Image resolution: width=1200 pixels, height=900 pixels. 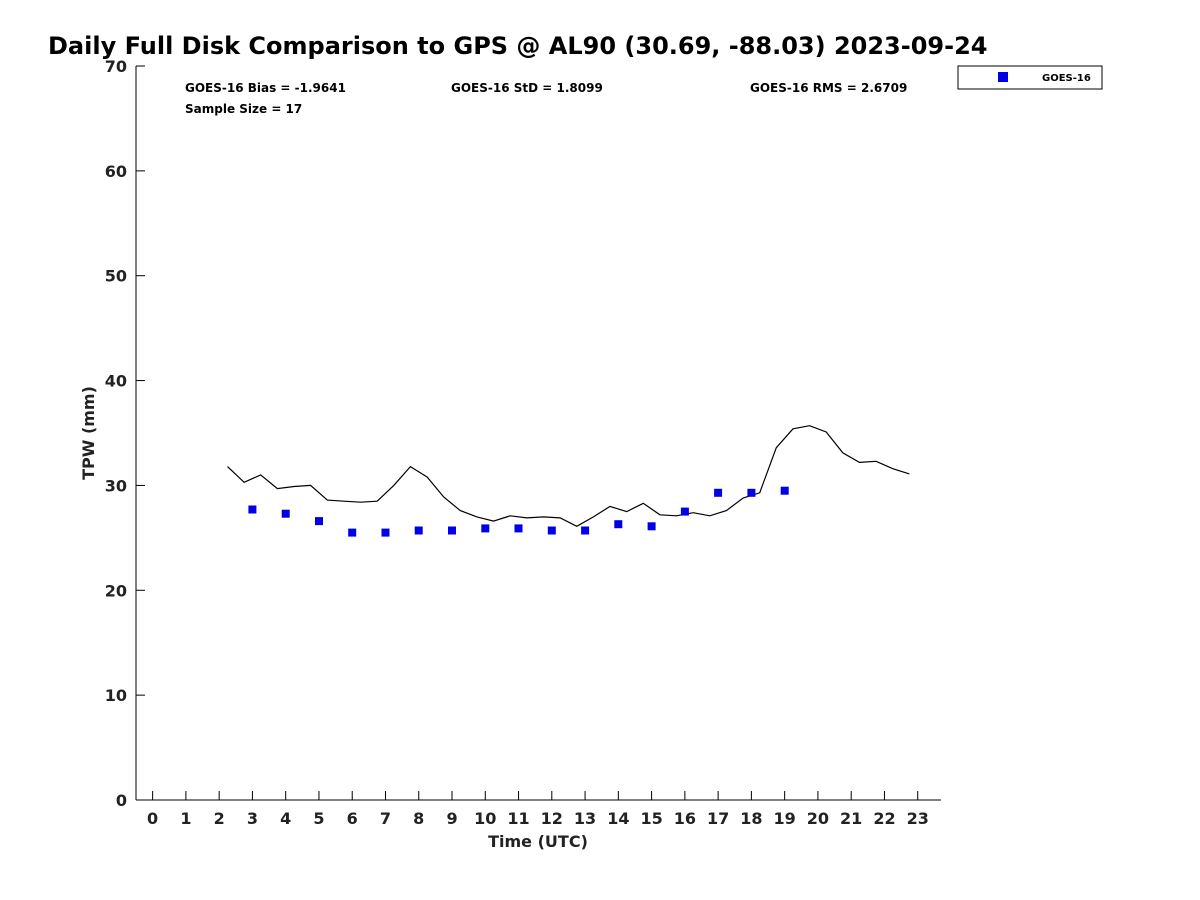 What do you see at coordinates (152, 818) in the screenshot?
I see `x-tick-label: 0` at bounding box center [152, 818].